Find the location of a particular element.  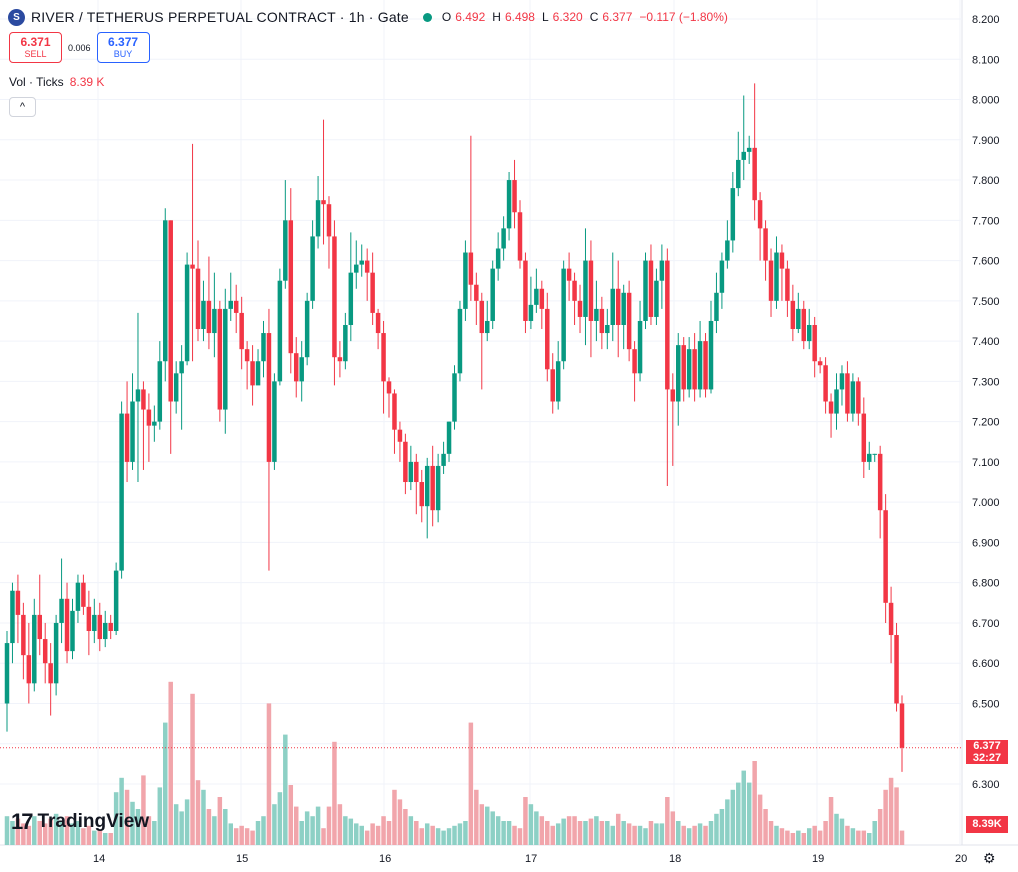

sell-price: 6.371 is located at coordinates (35, 41).